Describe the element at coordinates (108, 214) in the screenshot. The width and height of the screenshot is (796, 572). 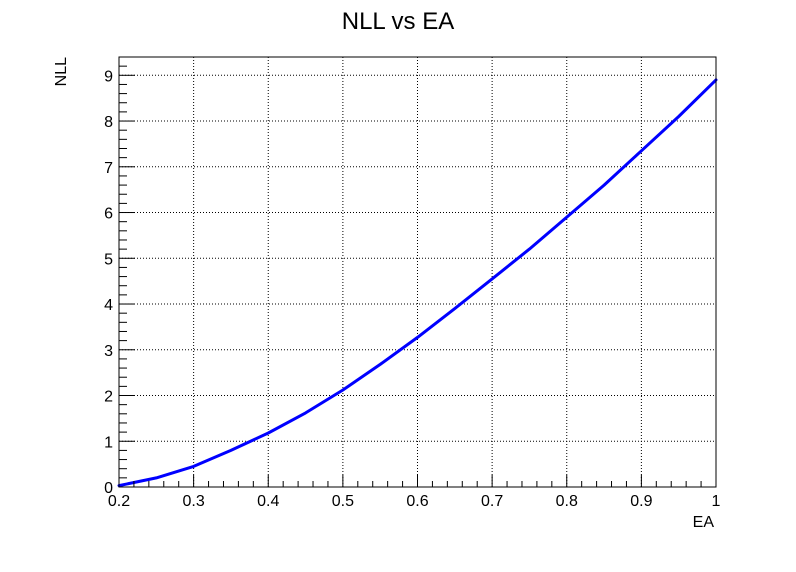
I see `y-tick-label: 6` at that location.